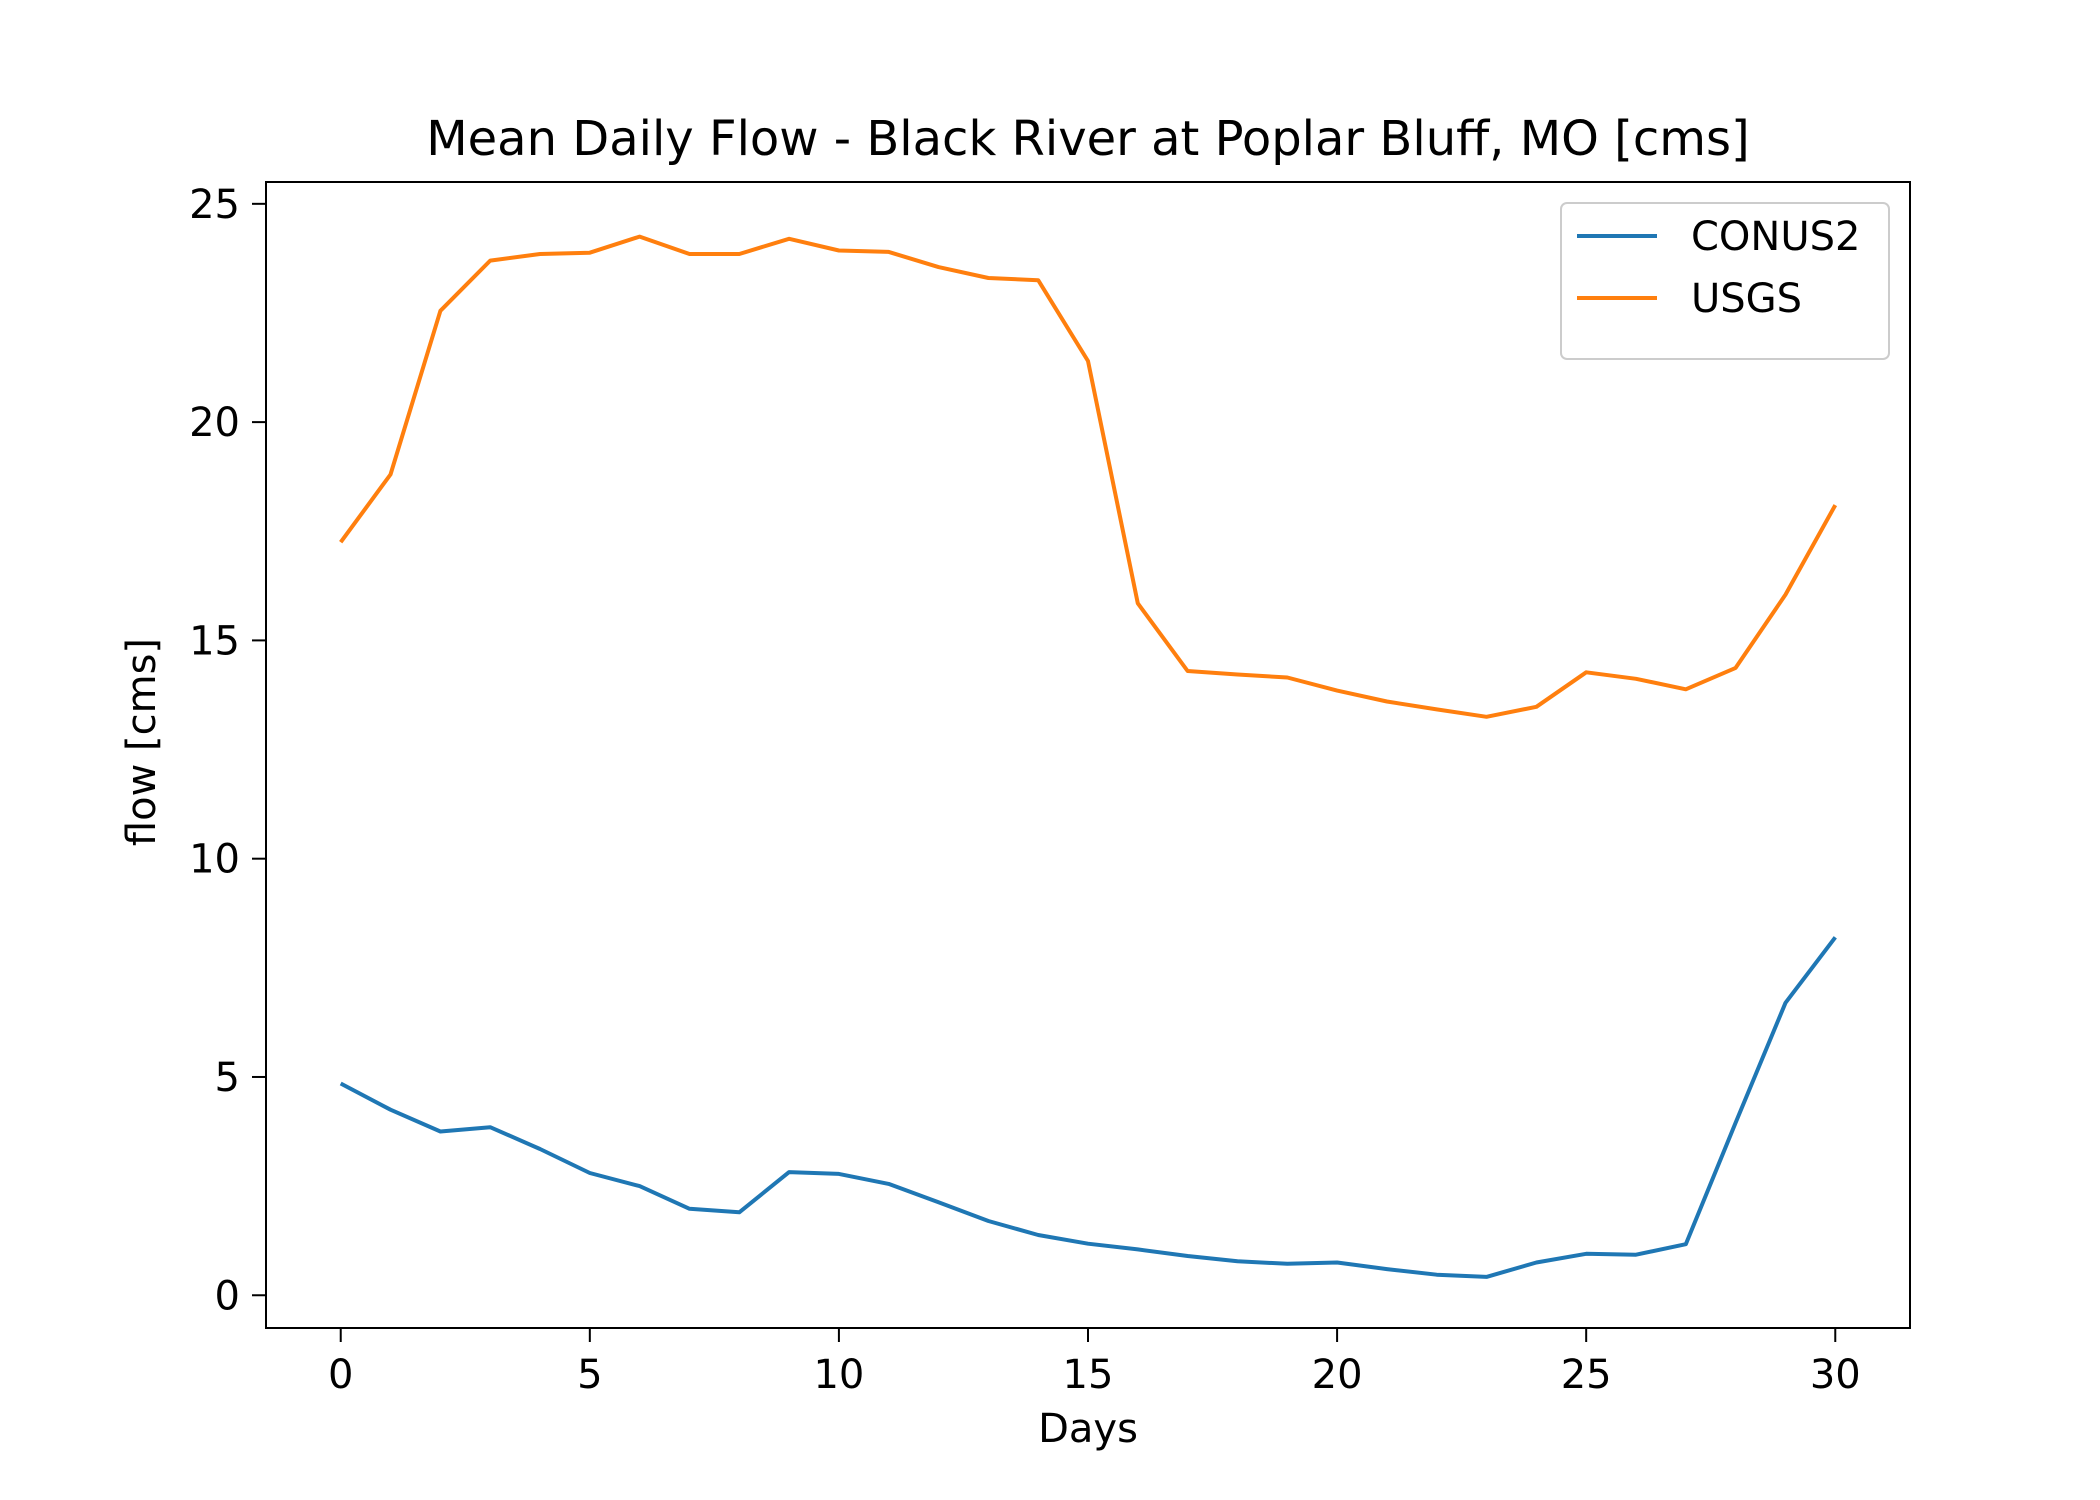  What do you see at coordinates (227, 1078) in the screenshot?
I see `y-tick-label: 5` at bounding box center [227, 1078].